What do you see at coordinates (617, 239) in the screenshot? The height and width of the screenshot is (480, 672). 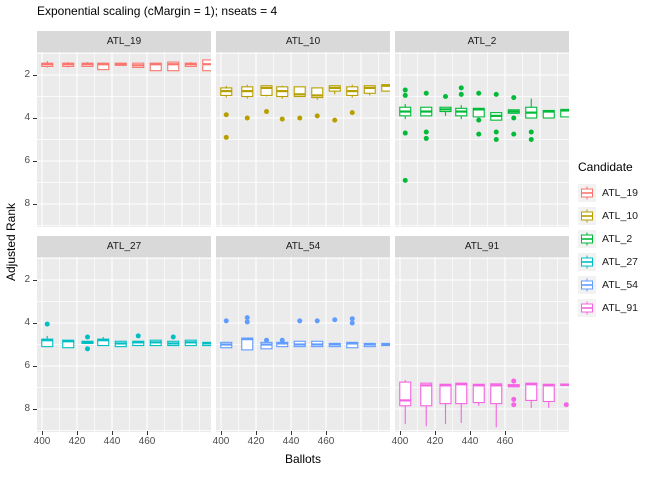 I see `legend-label: ATL_2` at bounding box center [617, 239].